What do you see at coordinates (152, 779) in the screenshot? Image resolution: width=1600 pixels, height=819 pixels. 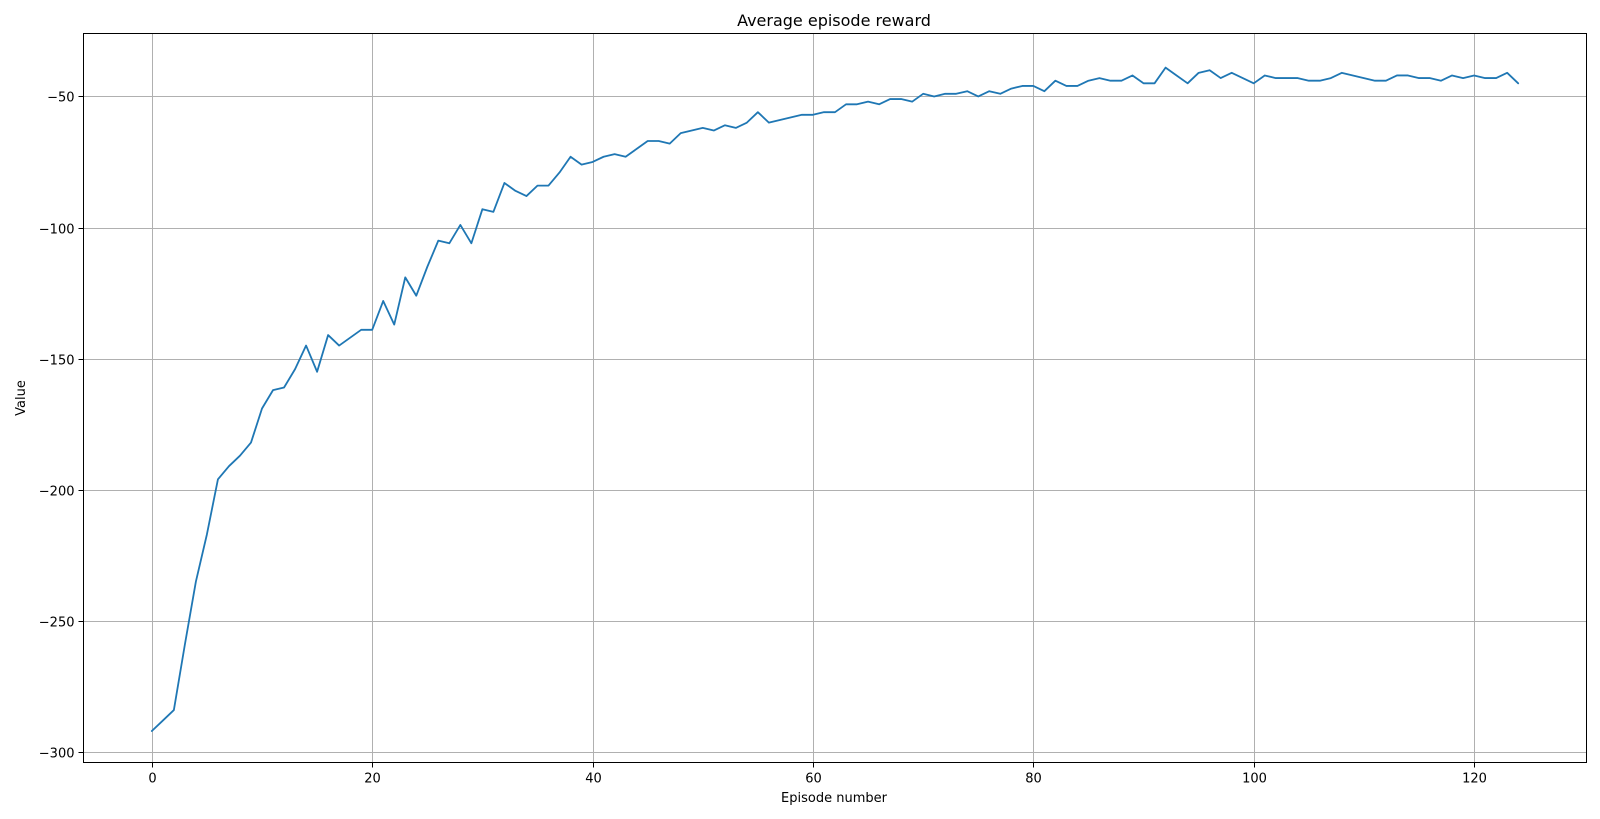 I see `x-tick-label: 0` at bounding box center [152, 779].